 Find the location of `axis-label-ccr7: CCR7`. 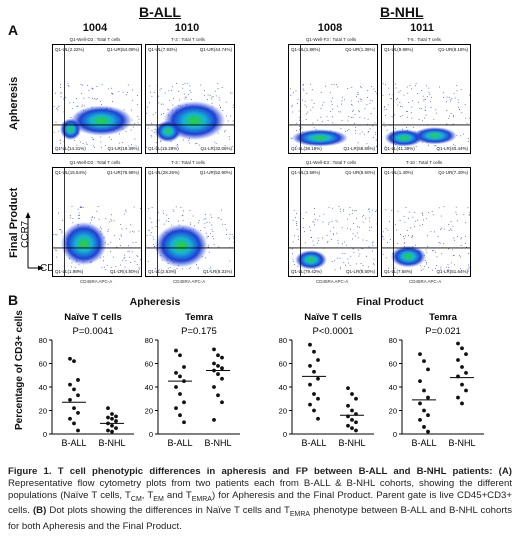

axis-label-ccr7: CCR7 is located at coordinates (25, 234).